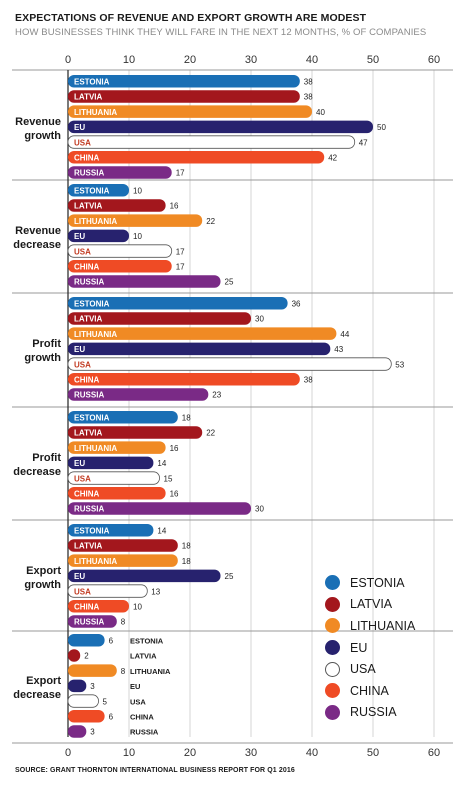 This screenshot has height=785, width=465. I want to click on value-label: 17, so click(180, 173).